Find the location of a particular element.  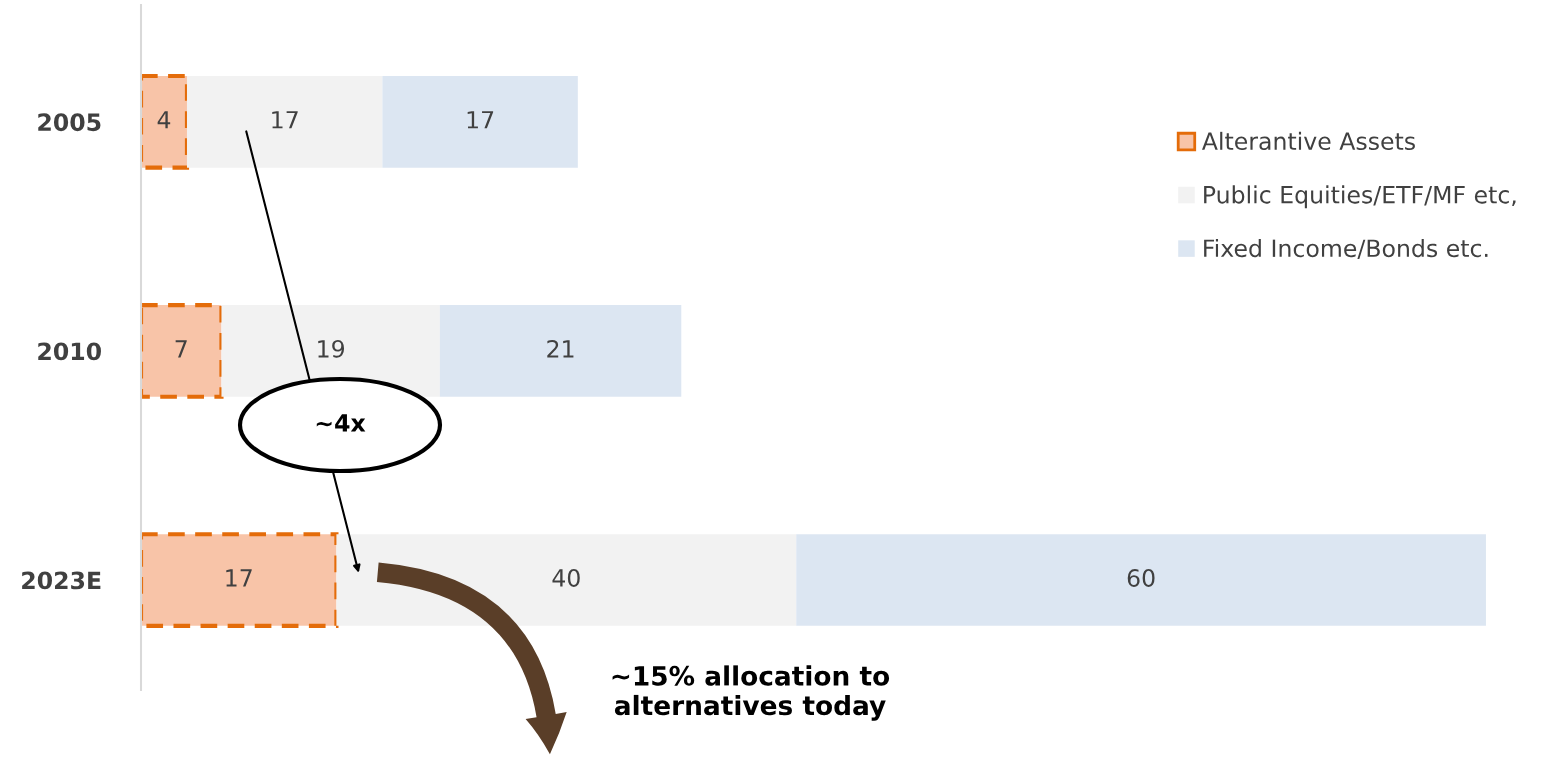

legend-label: Alterantive Assets is located at coordinates (1308, 141).